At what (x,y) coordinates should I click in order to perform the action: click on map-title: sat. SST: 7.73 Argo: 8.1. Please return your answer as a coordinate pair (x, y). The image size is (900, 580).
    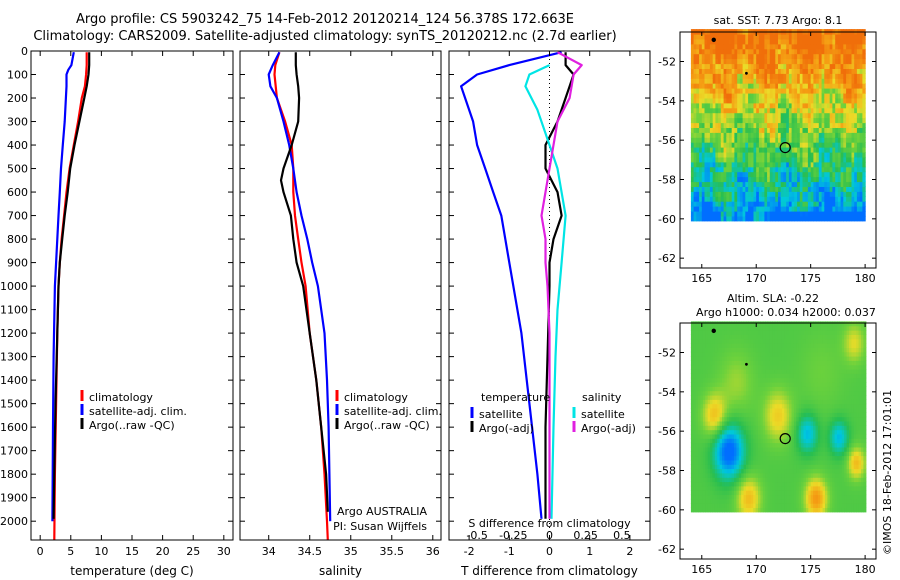
    Looking at the image, I should click on (778, 20).